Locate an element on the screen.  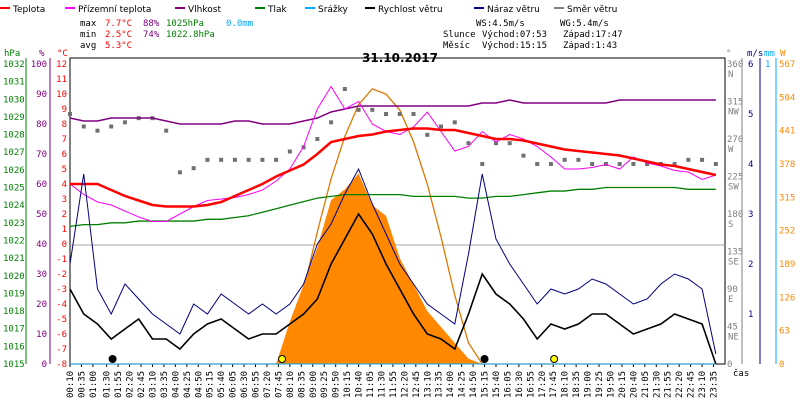
tick-hpa: 1025 is located at coordinates (14, 189).